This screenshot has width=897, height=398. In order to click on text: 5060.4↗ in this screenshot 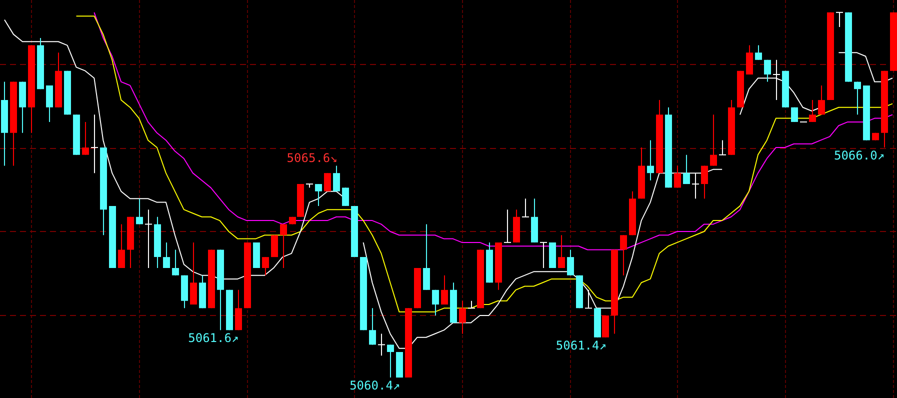, I will do `click(375, 385)`.